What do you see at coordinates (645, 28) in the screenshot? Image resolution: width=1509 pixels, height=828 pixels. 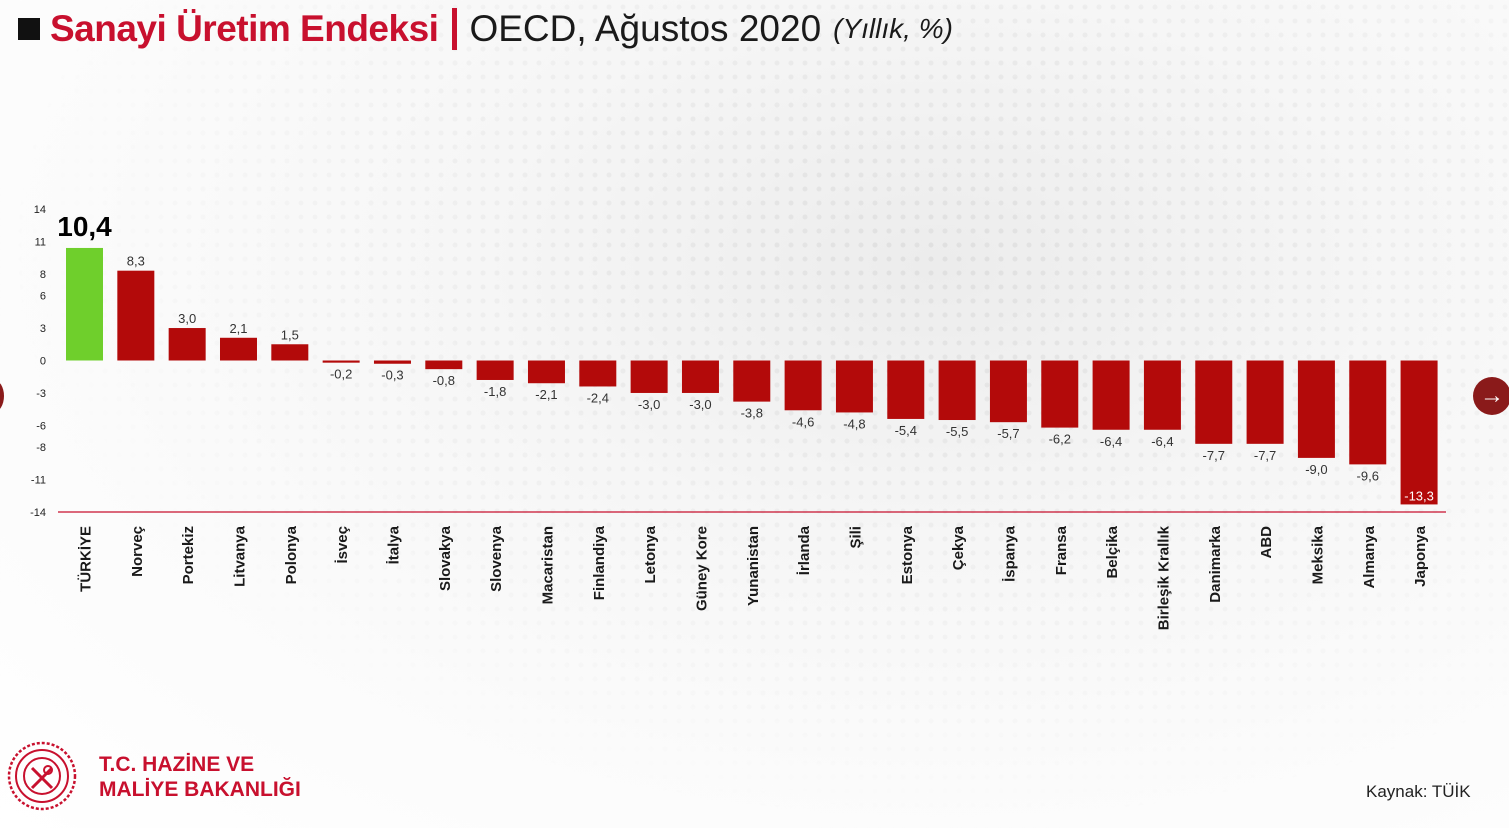 I see `chart-subtitle: OECD, Ağustos 2020` at bounding box center [645, 28].